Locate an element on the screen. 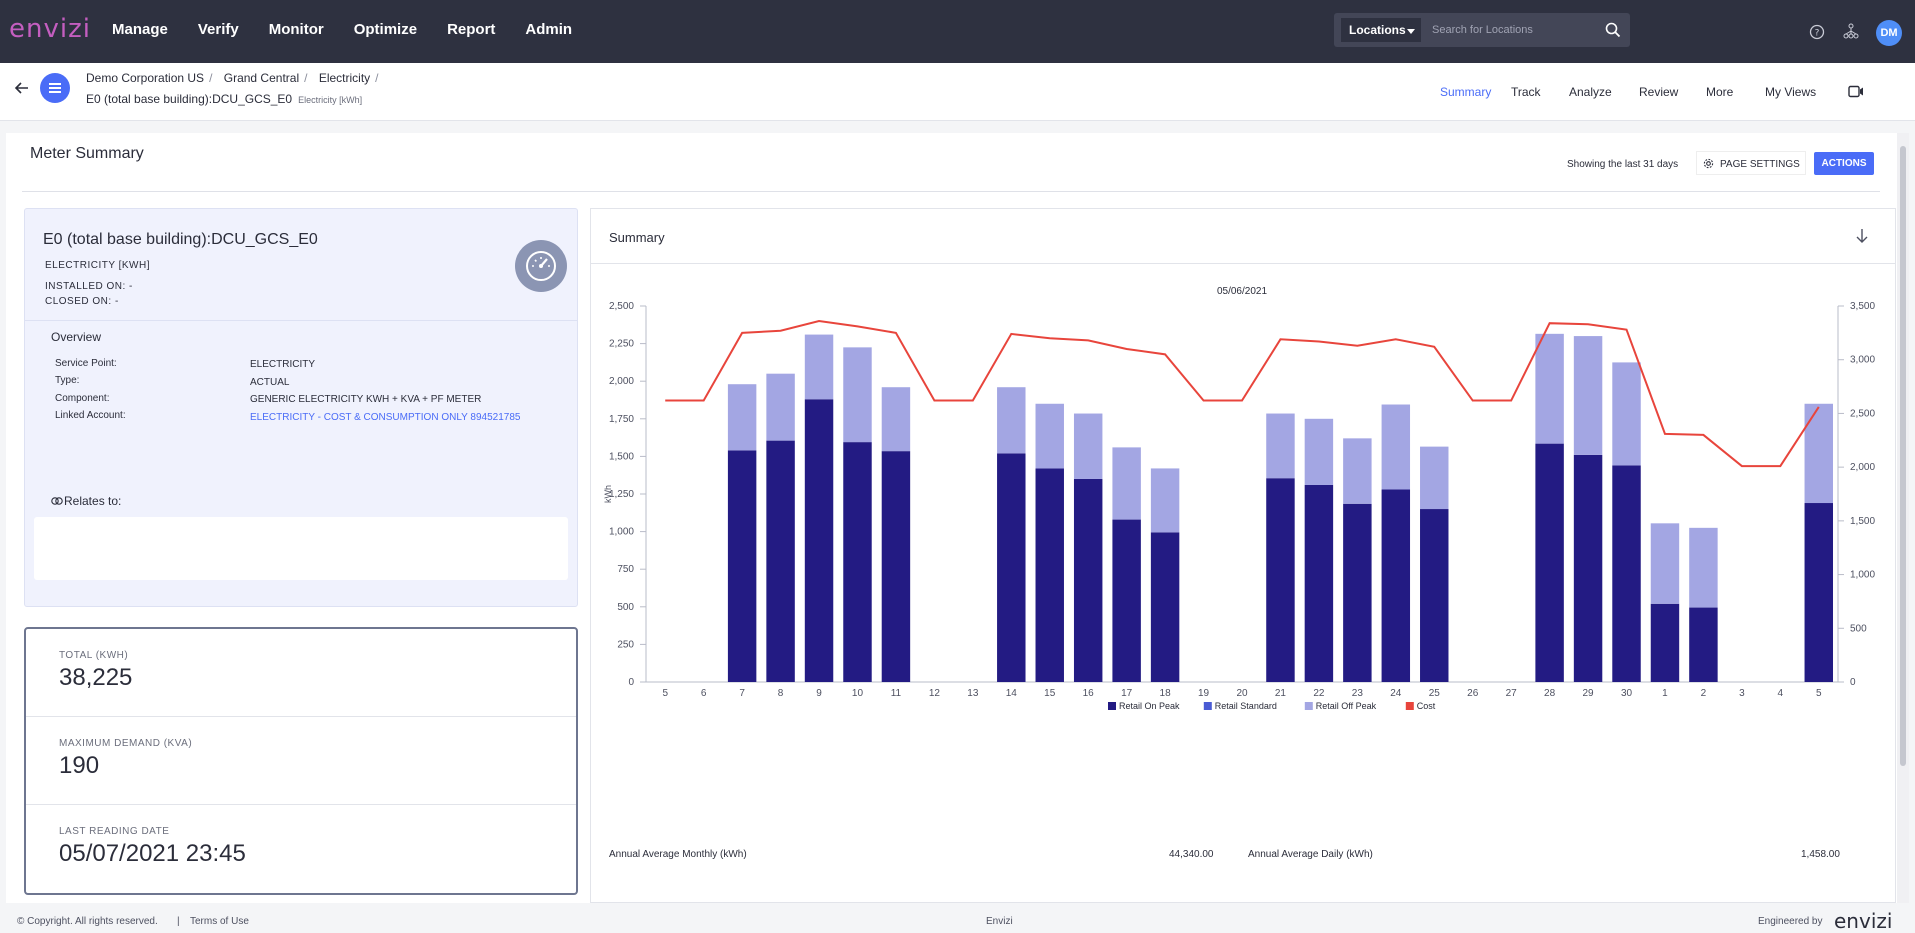 Image resolution: width=1915 pixels, height=933 pixels. y-tick-label: 500 is located at coordinates (625, 607).